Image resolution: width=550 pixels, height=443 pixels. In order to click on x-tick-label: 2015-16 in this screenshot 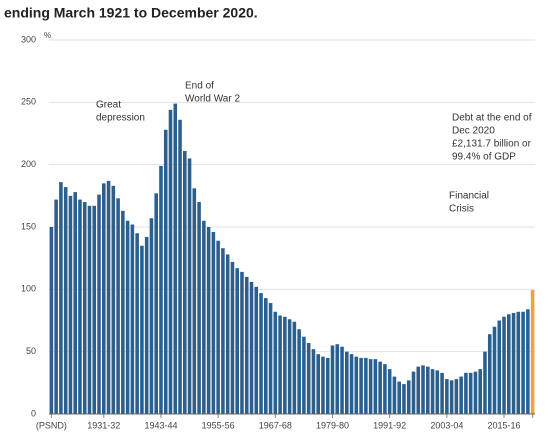, I will do `click(504, 425)`.